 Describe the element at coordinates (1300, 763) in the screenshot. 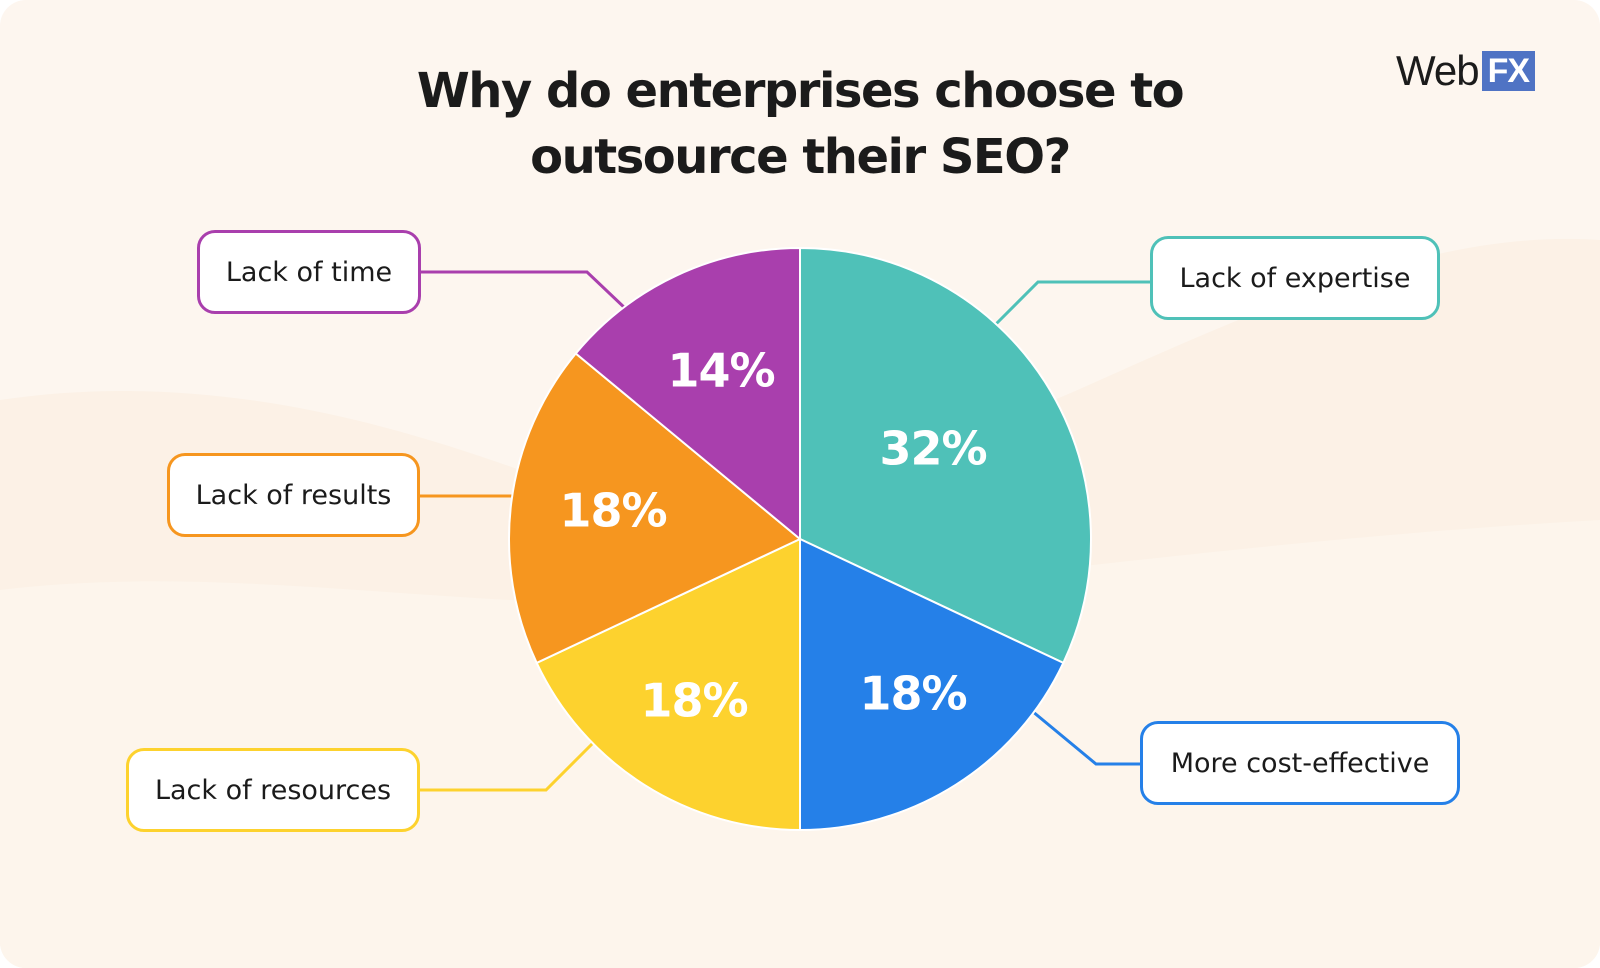

I see `callout-label-more-cost-effective: More cost-effective` at that location.